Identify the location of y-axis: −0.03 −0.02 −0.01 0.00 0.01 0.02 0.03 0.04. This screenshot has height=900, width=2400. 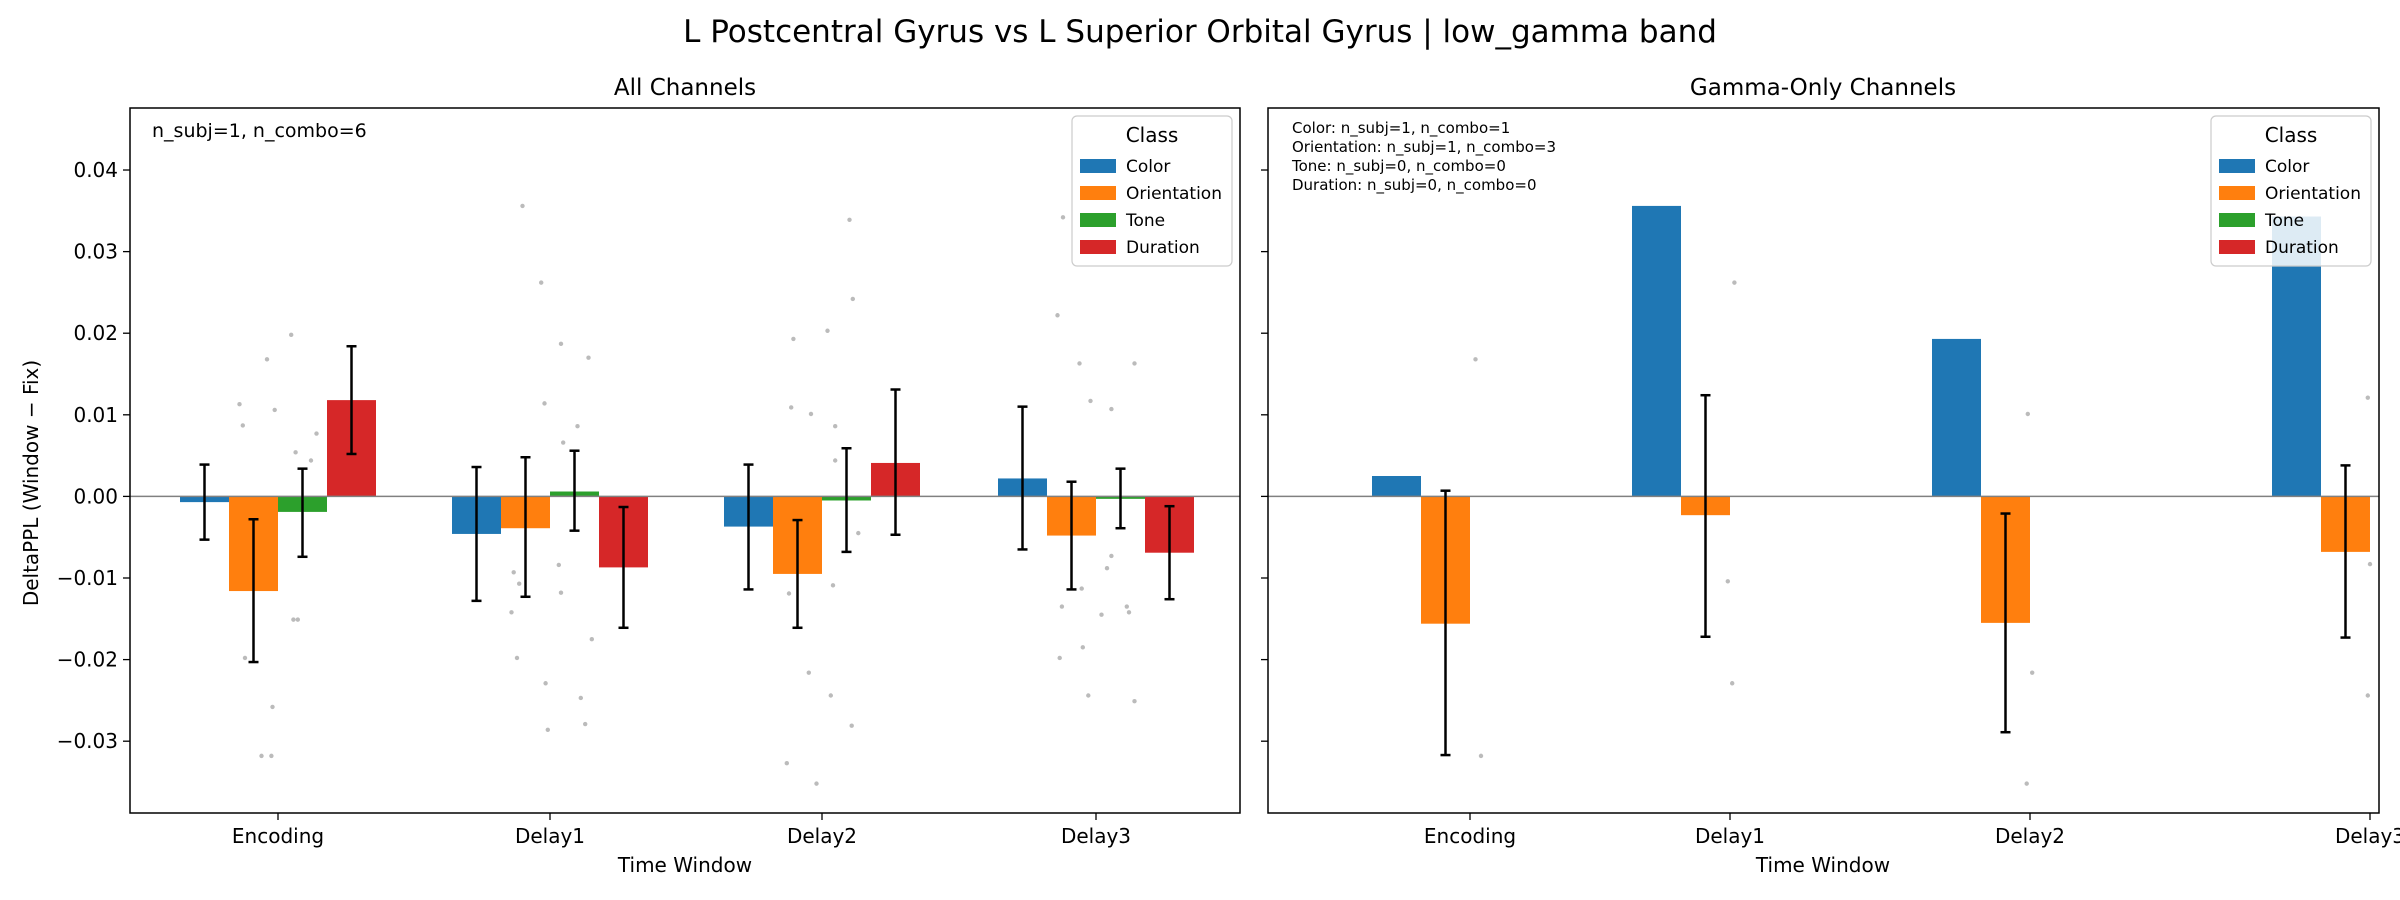
(93, 455).